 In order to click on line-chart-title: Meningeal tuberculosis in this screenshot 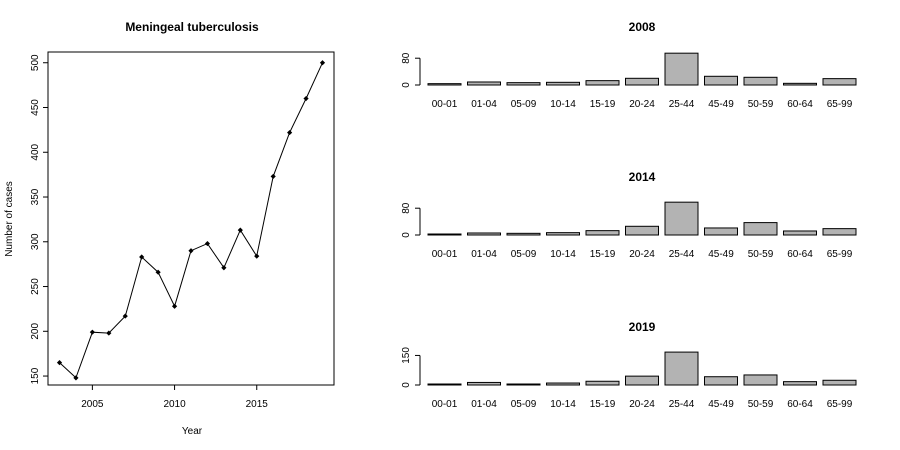, I will do `click(192, 27)`.